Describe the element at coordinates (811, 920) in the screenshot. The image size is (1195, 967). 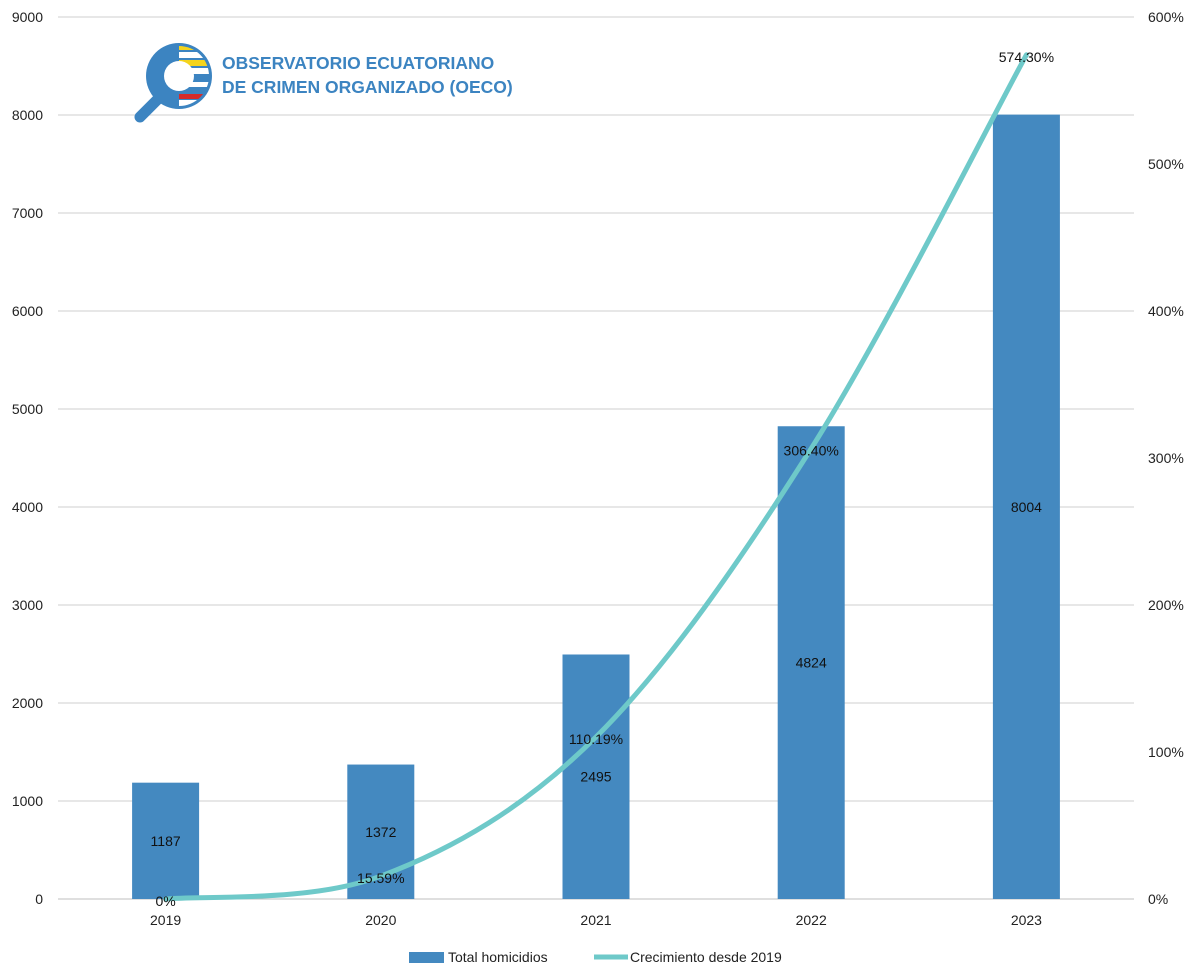
I see `x-tick-label: 2022` at that location.